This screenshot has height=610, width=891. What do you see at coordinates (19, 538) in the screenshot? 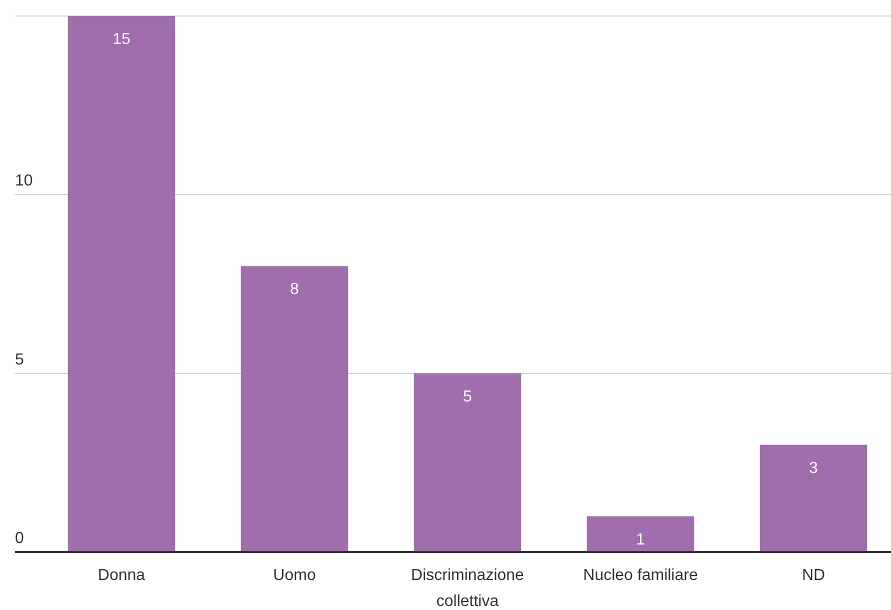
I see `y-tick-label: 0` at bounding box center [19, 538].